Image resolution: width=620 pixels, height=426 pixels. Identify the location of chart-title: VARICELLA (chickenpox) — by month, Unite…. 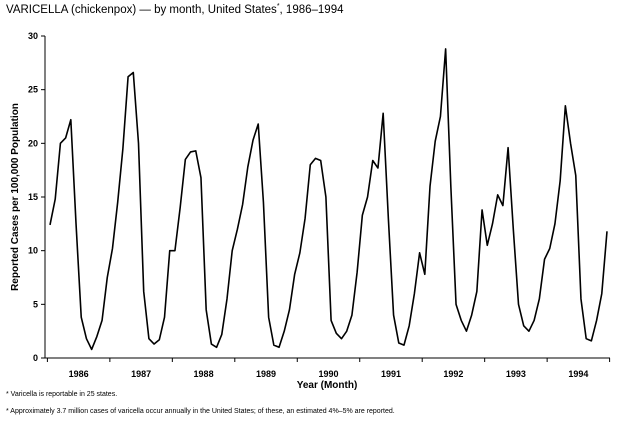
(175, 9).